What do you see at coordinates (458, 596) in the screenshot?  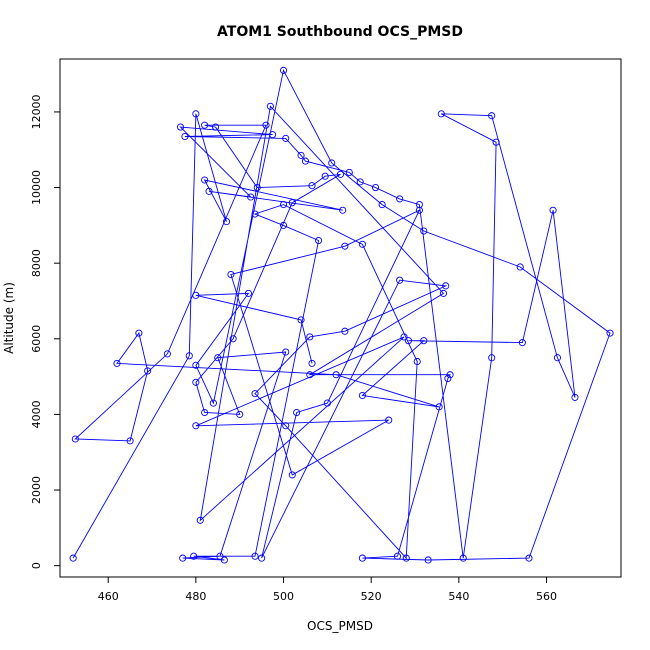 I see `x-tick-label: 540` at bounding box center [458, 596].